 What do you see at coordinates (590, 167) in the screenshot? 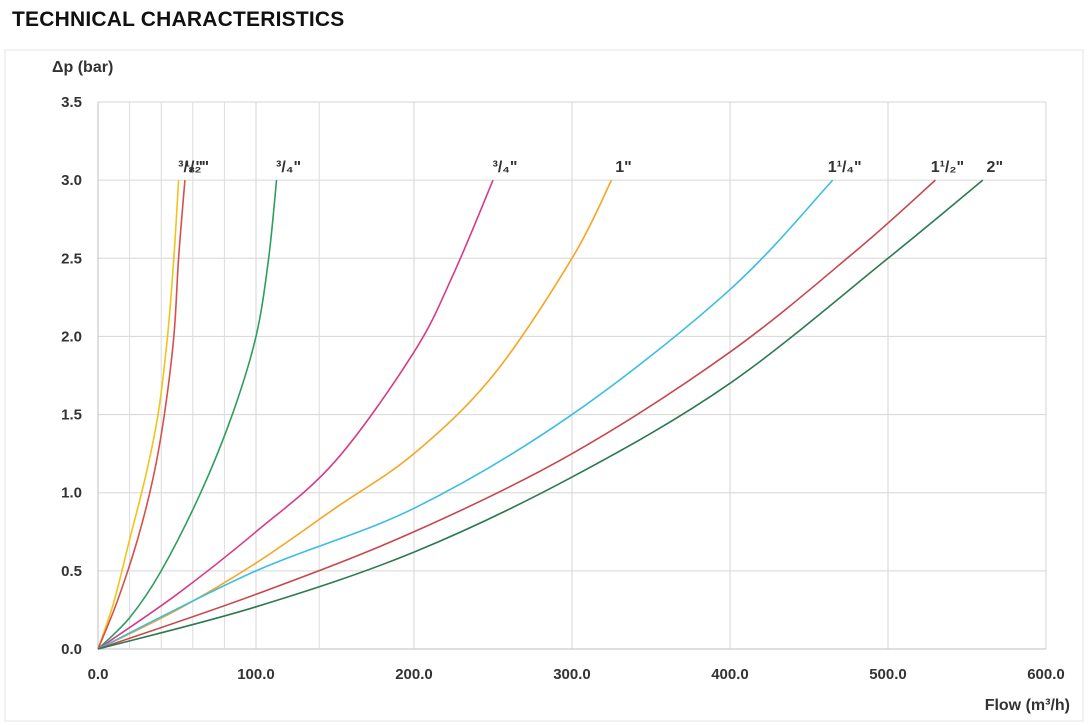
I see `curve-labels: ³/₈"¹/₂" ³/₄" ³/₄" 1" 1¹/₄" 1¹/₂" 2"` at bounding box center [590, 167].